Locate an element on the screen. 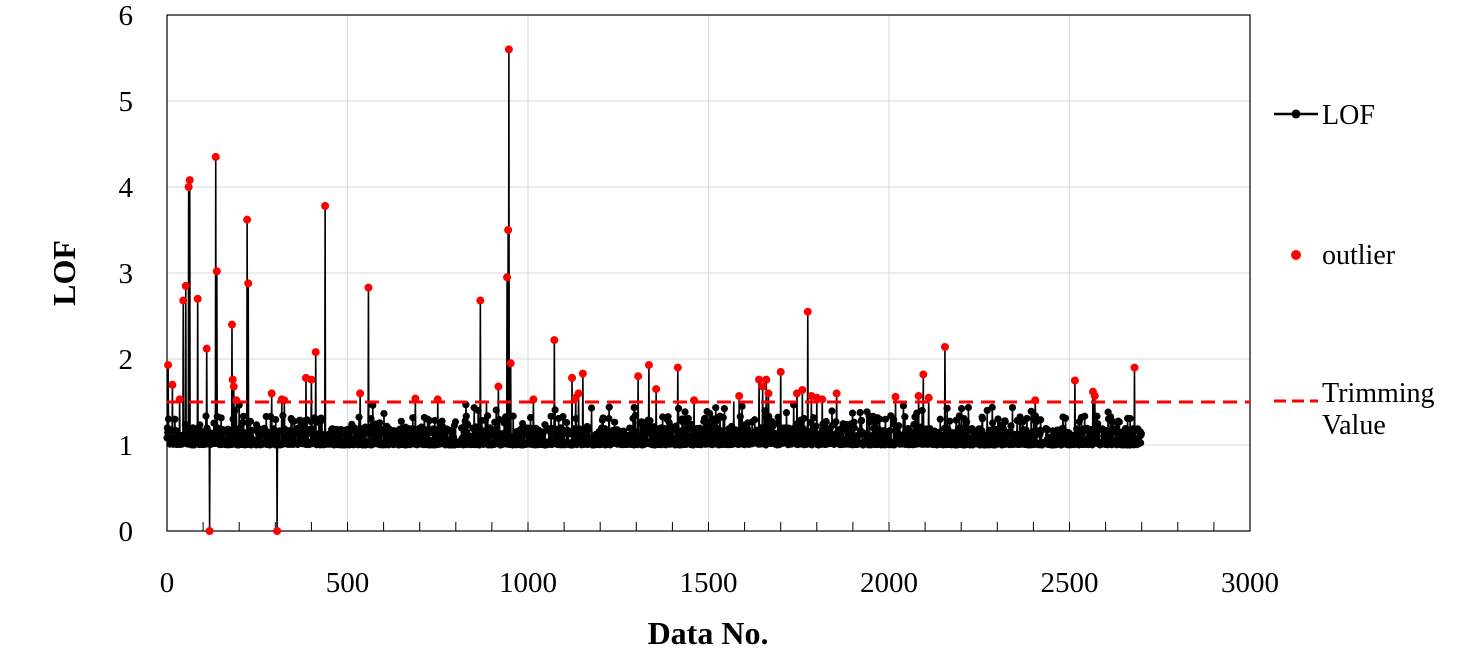  legend: LOF outlier Trimming Value is located at coordinates (1358, 270).